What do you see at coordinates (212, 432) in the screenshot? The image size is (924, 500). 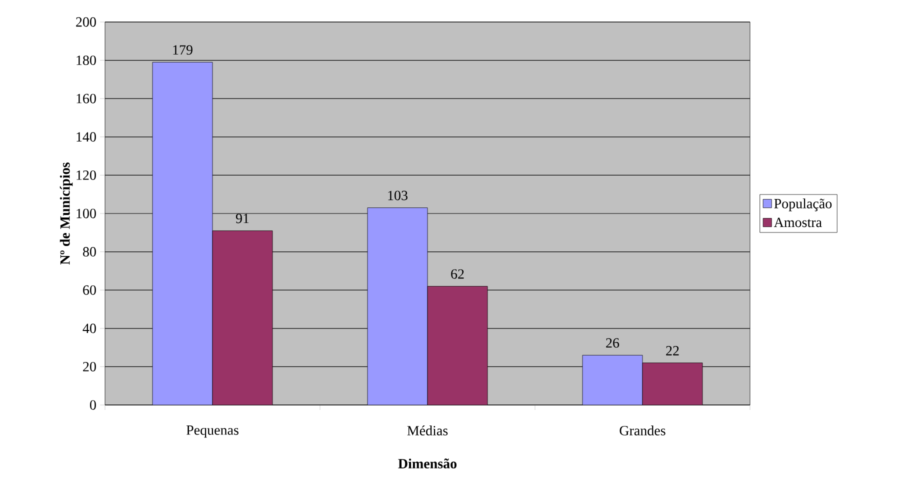 I see `x-tick-label: Pequenas` at bounding box center [212, 432].